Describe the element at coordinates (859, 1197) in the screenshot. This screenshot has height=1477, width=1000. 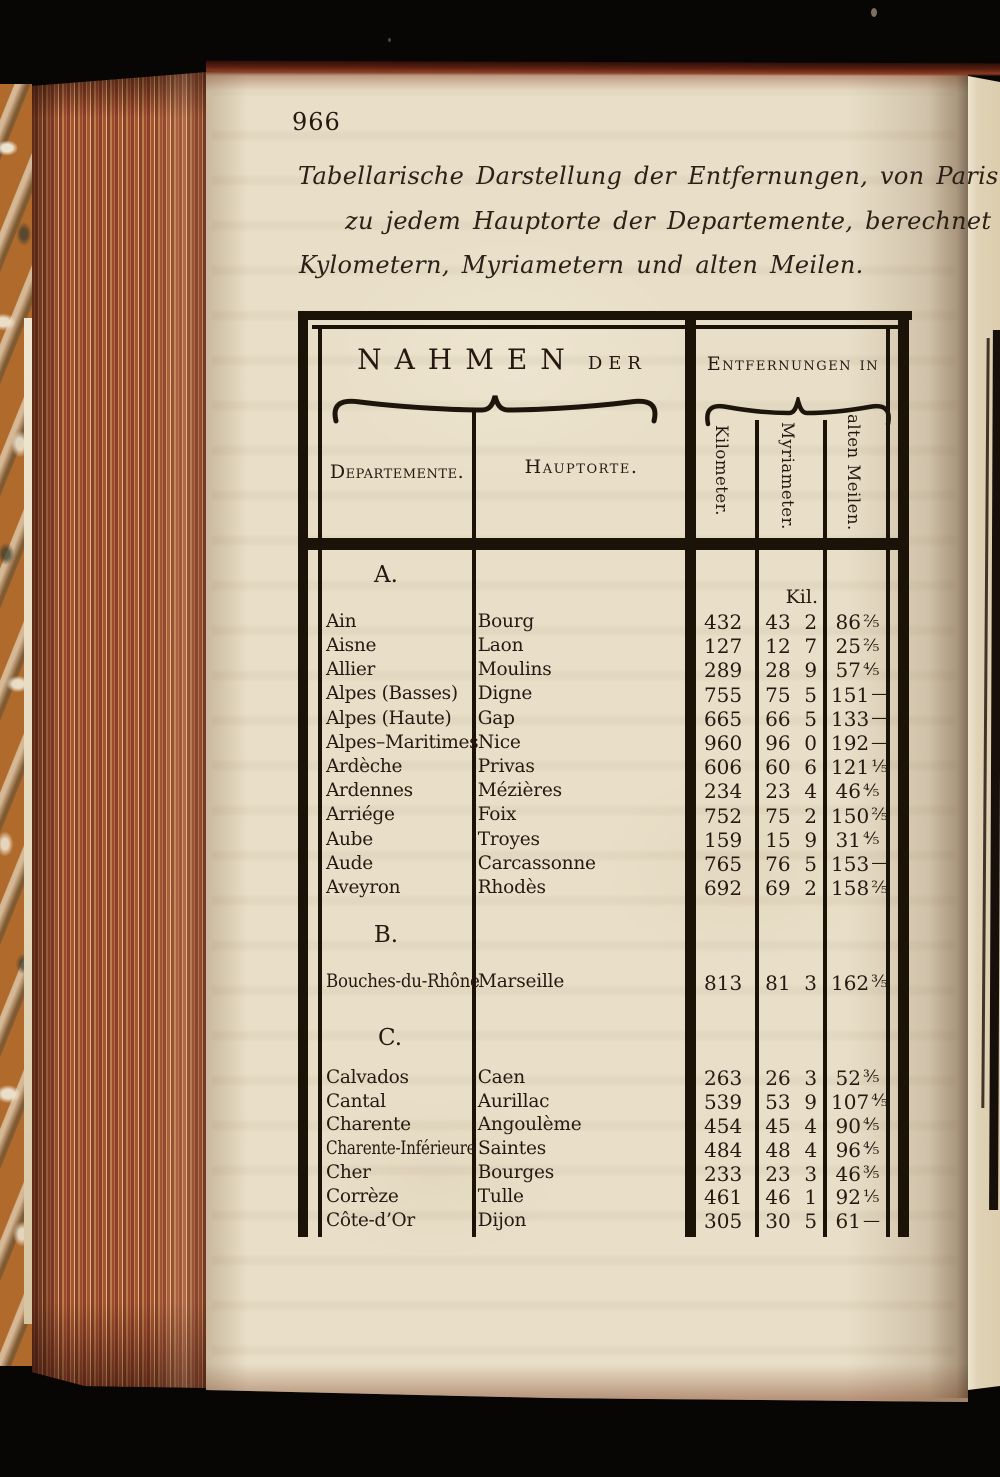
I see `meilen-cell: 92 ⅕` at that location.